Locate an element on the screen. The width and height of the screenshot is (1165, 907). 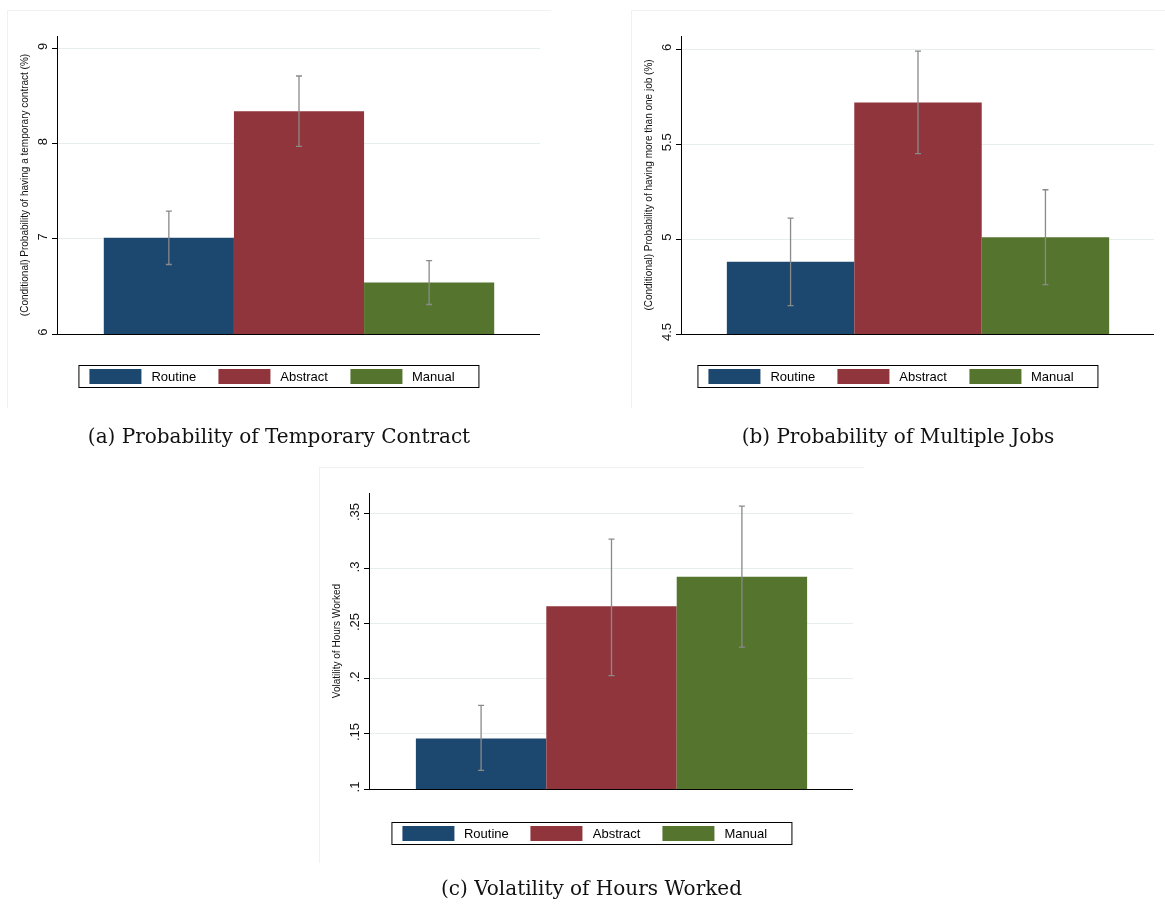
y-tick-label: 8 is located at coordinates (42, 142).